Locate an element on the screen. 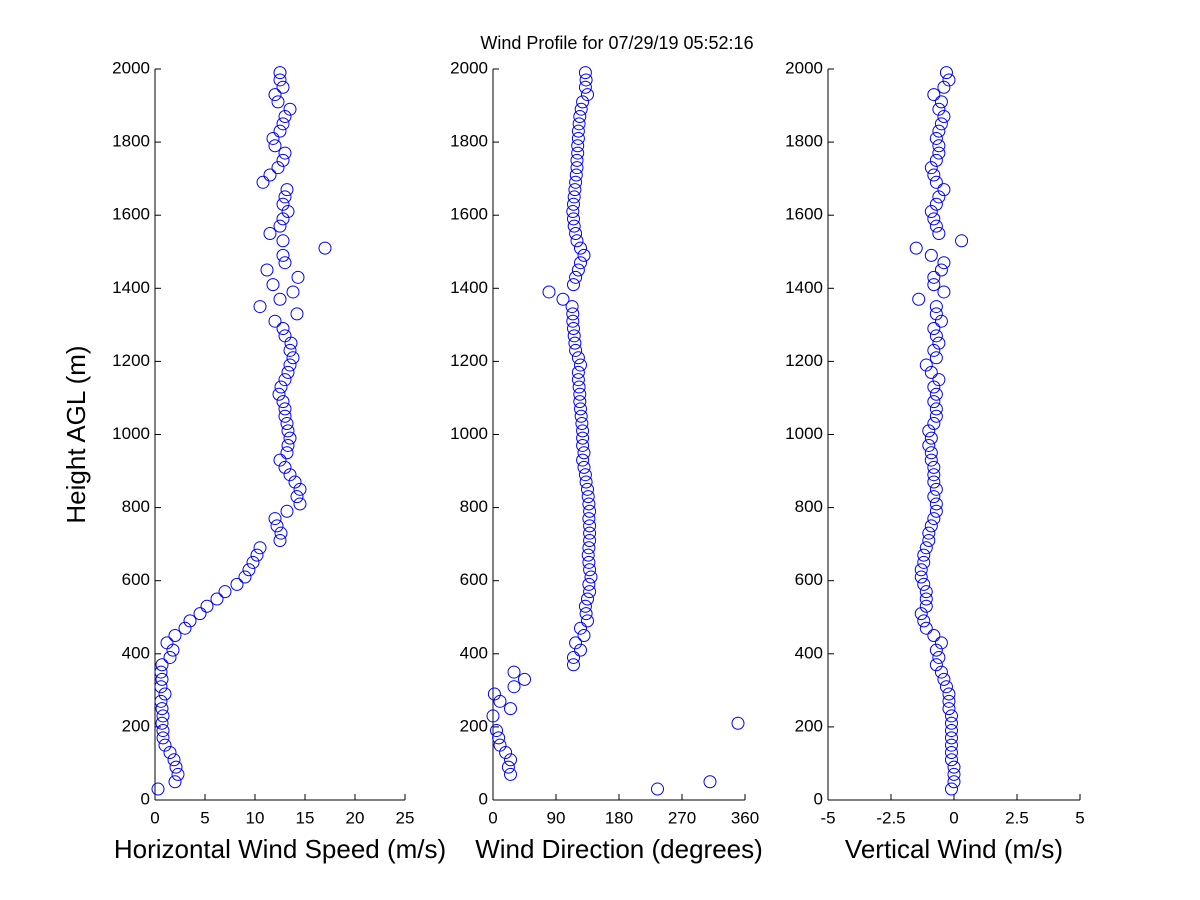 This screenshot has height=900, width=1200. y-tick-label: 2000 is located at coordinates (131, 67).